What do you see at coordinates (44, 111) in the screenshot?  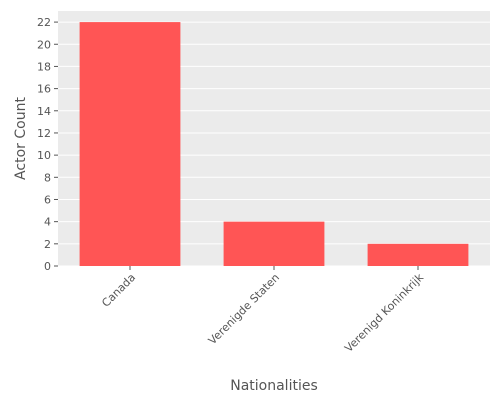 I see `y-tick-label: 14` at bounding box center [44, 111].